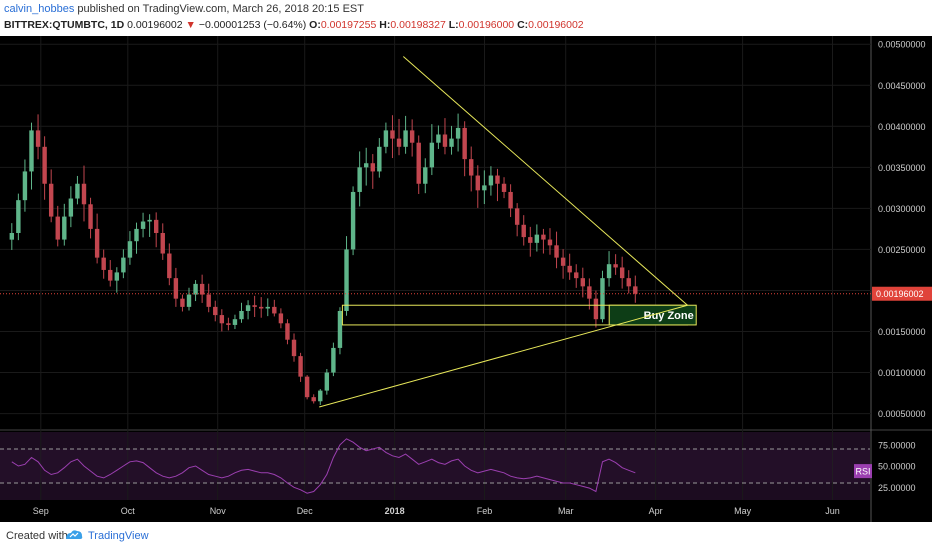 The width and height of the screenshot is (932, 550). Describe the element at coordinates (743, 511) in the screenshot. I see `time-tick-label: May` at that location.